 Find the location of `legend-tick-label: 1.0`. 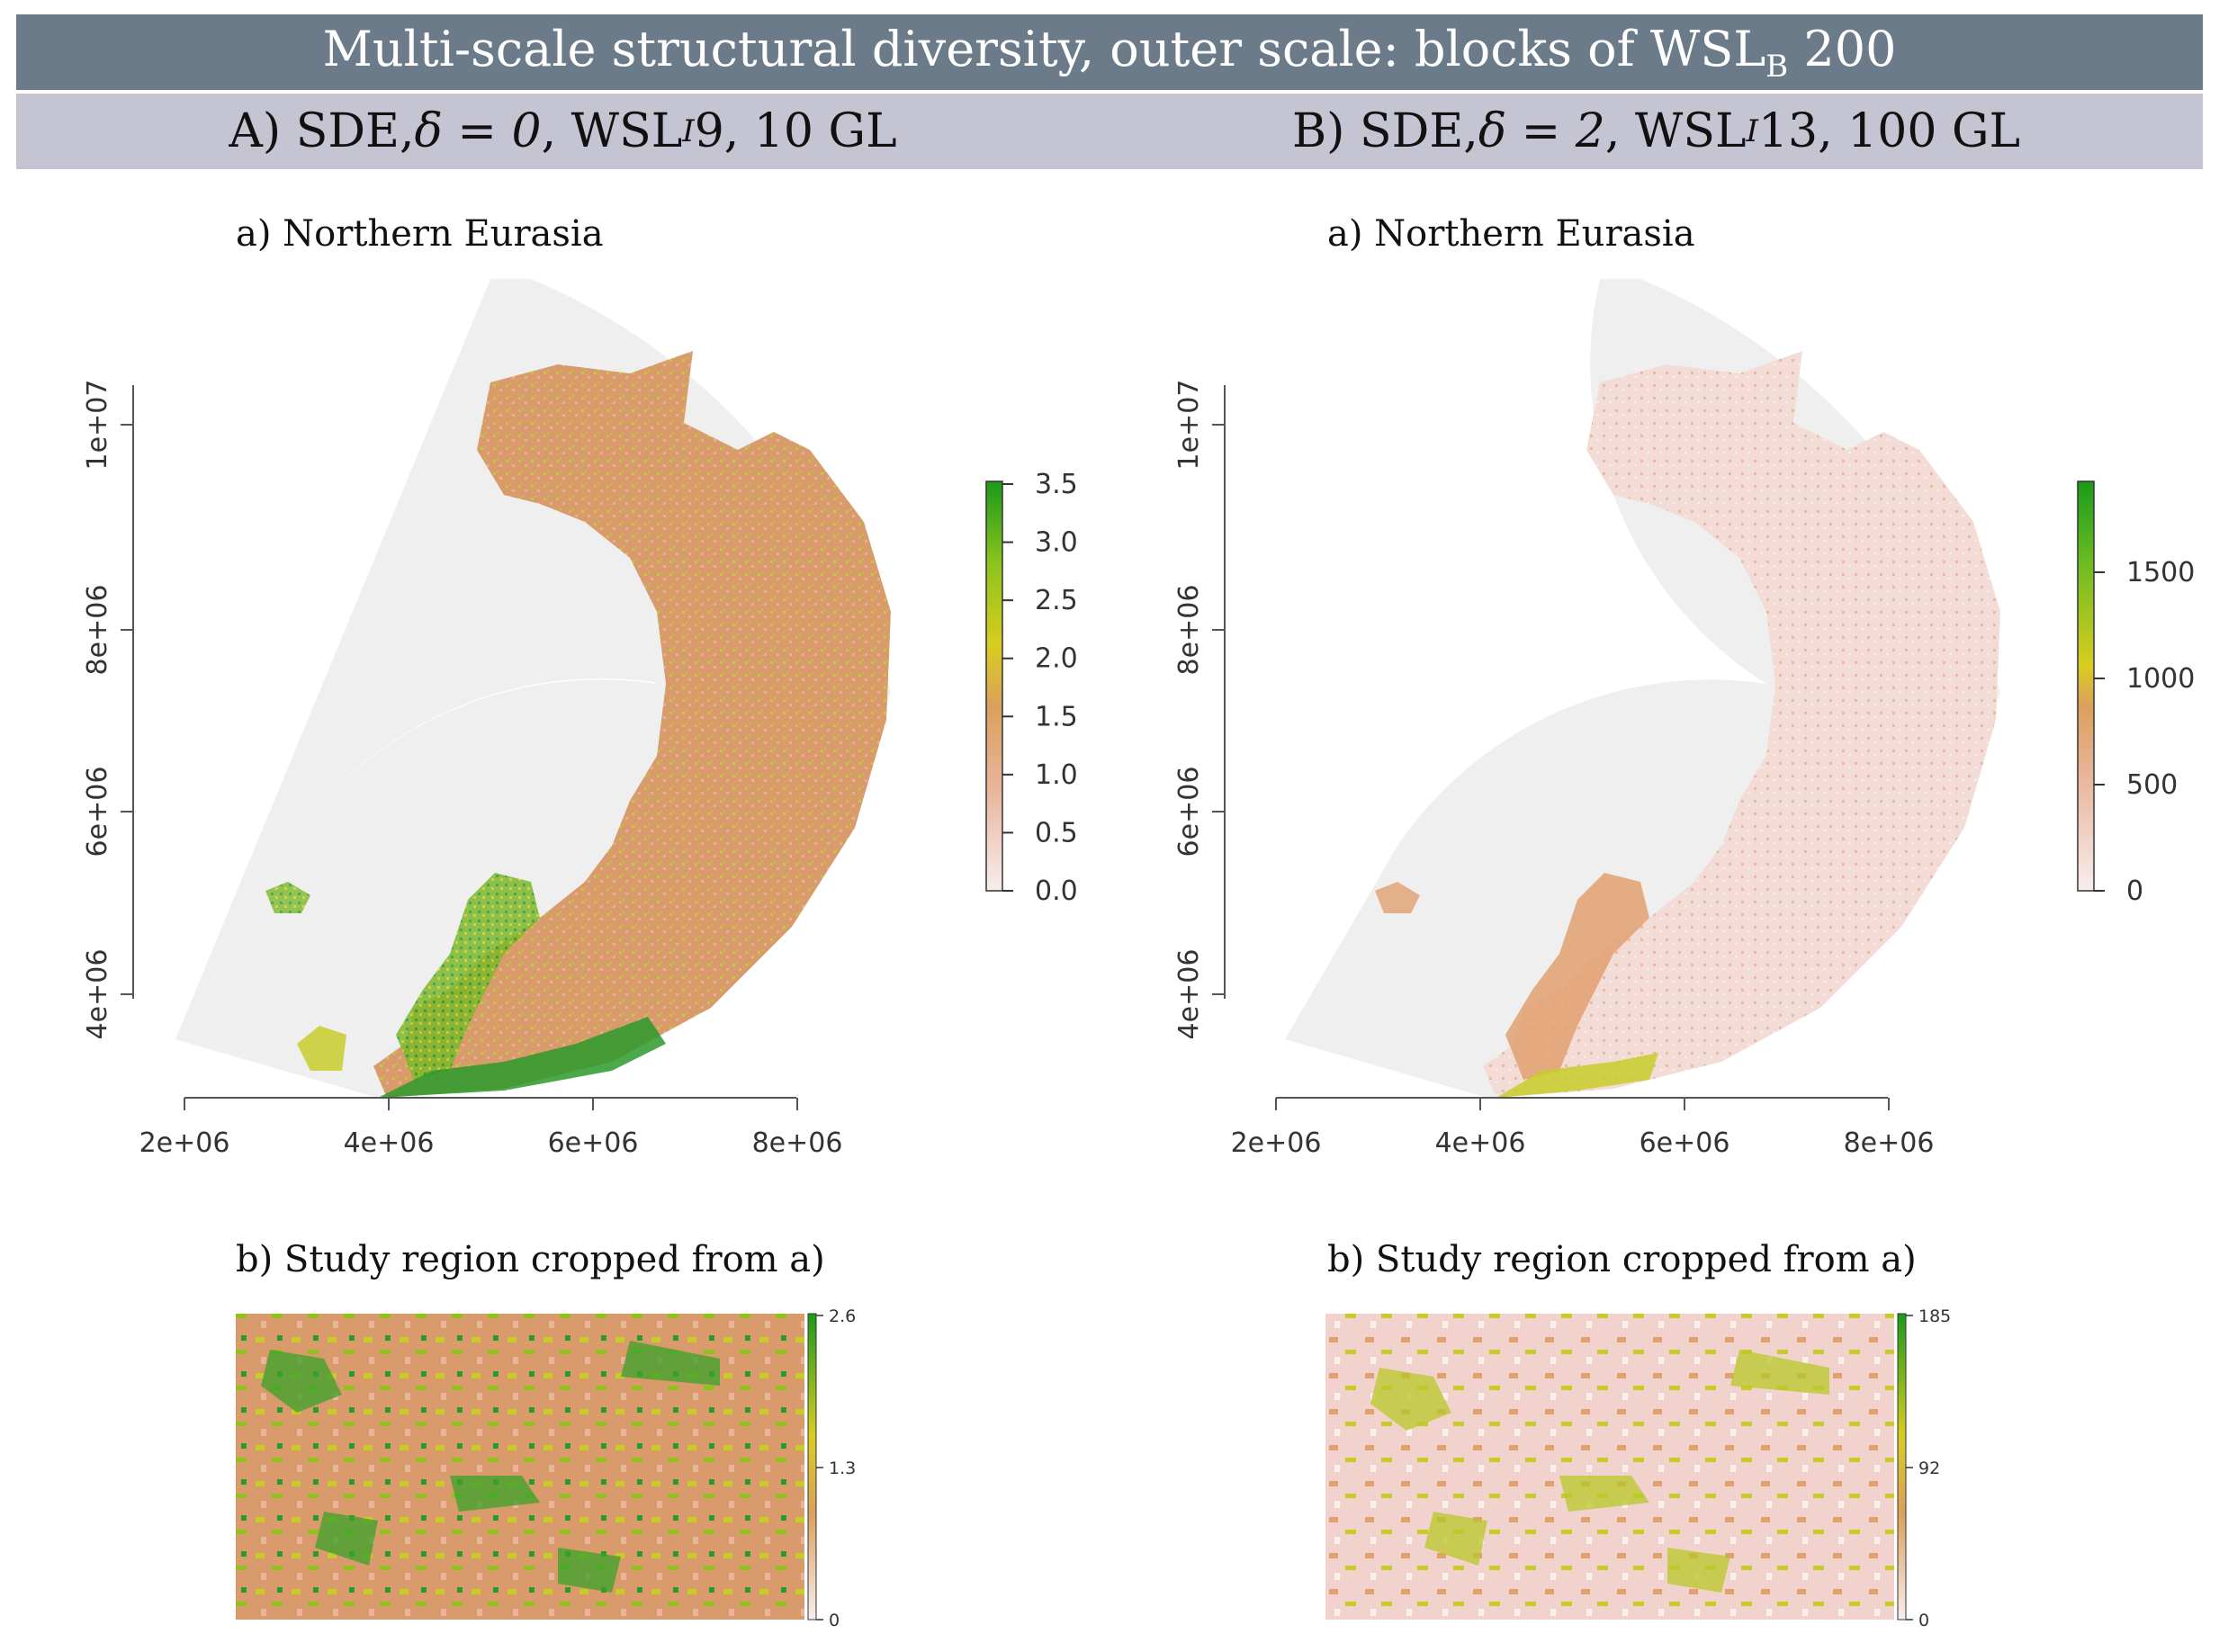

legend-tick-label: 1.0 is located at coordinates (1056, 775).